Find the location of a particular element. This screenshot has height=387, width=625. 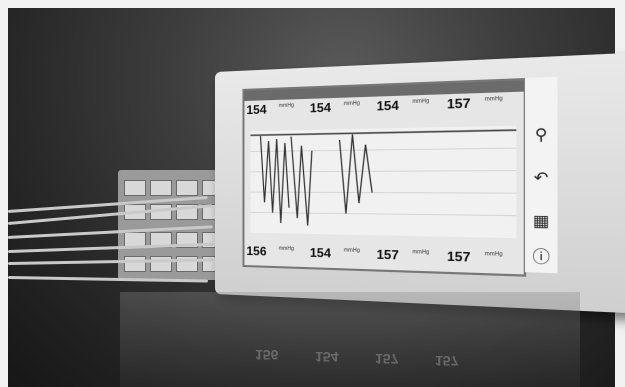

reflection-value: 156 is located at coordinates (266, 355).